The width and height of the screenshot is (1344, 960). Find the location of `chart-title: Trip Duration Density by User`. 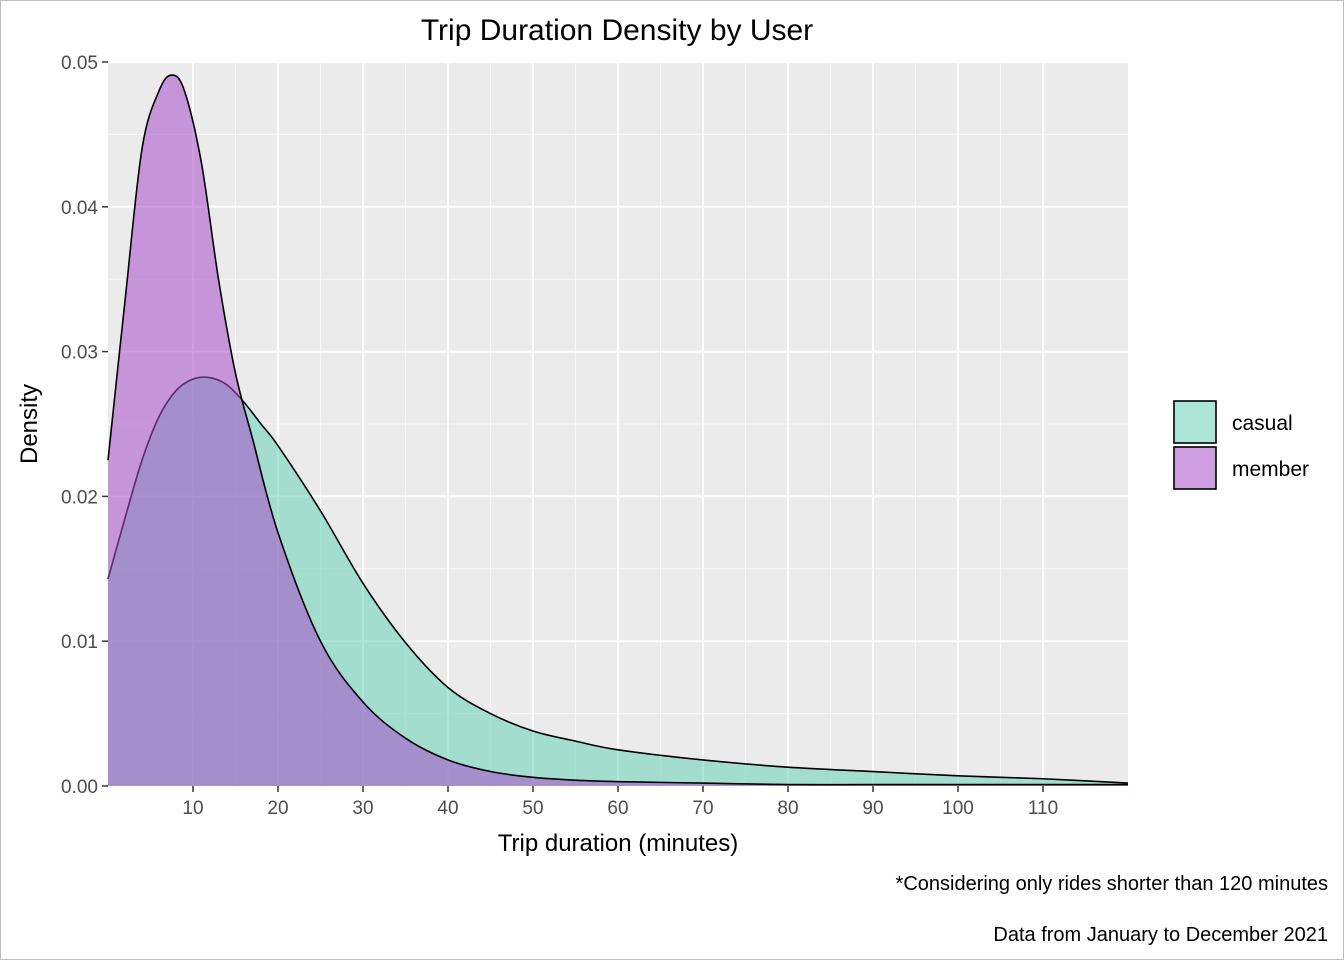

chart-title: Trip Duration Density by User is located at coordinates (617, 30).